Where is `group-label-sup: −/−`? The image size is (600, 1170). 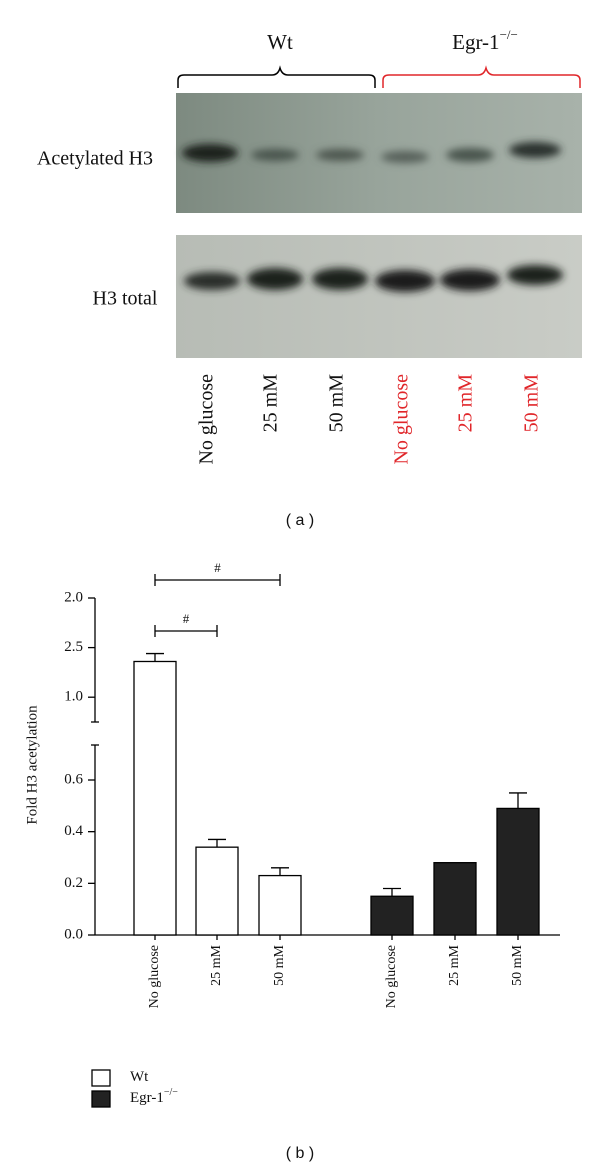
group-label-sup: −/− is located at coordinates (509, 34).